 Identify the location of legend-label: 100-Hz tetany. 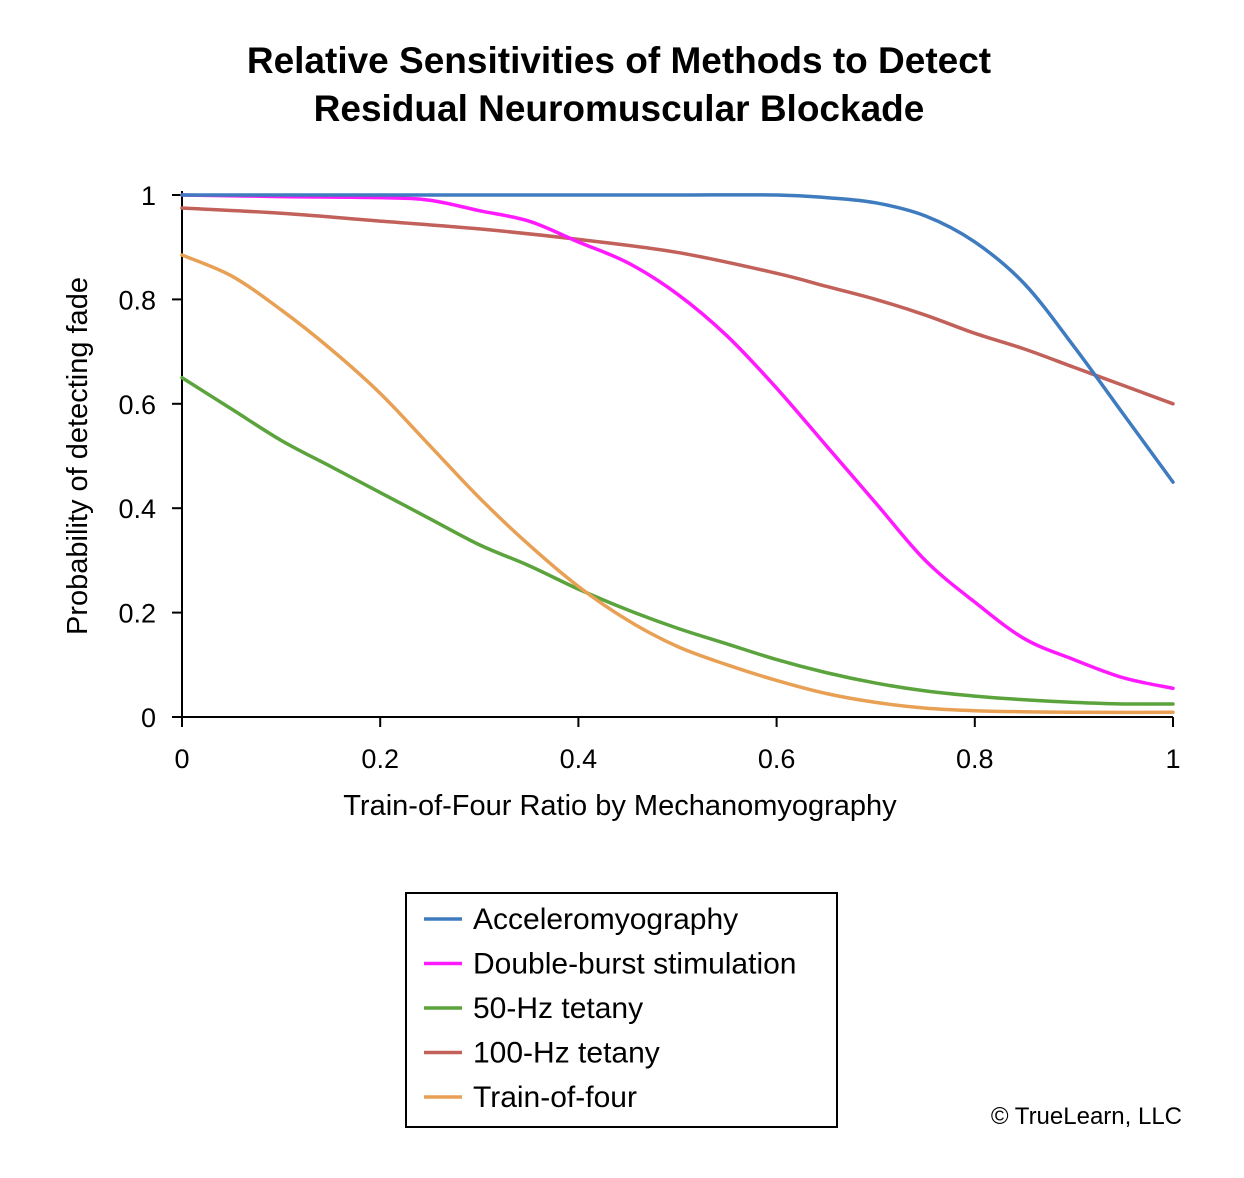
(566, 1053).